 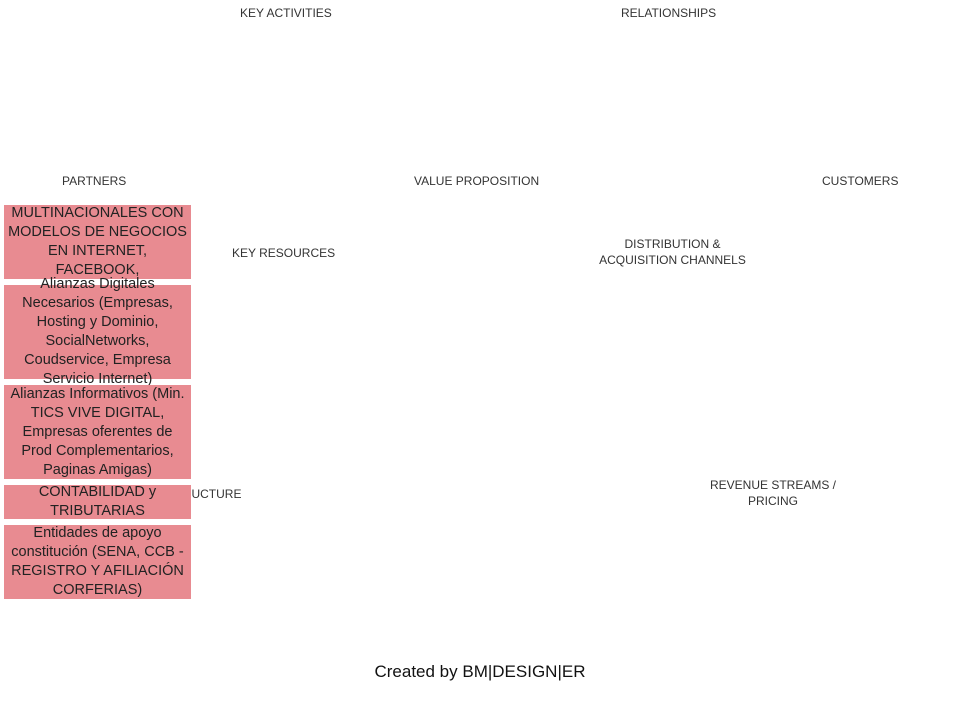 I want to click on header-key-resources: KEY RESOURCES, so click(x=284, y=253).